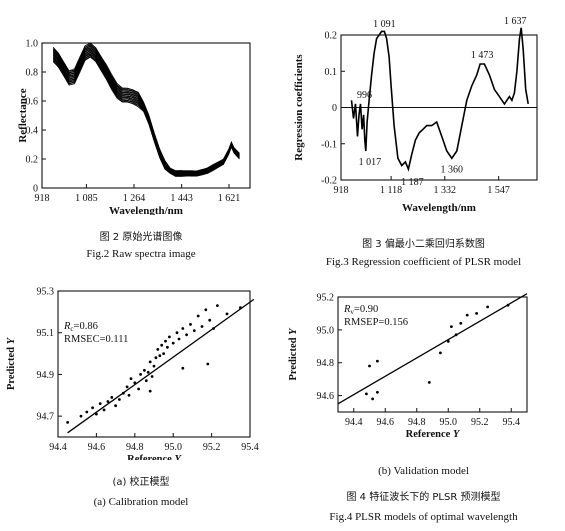 The width and height of the screenshot is (565, 531). What do you see at coordinates (326, 330) in the screenshot?
I see `y-tick-label: 95.0` at bounding box center [326, 330].